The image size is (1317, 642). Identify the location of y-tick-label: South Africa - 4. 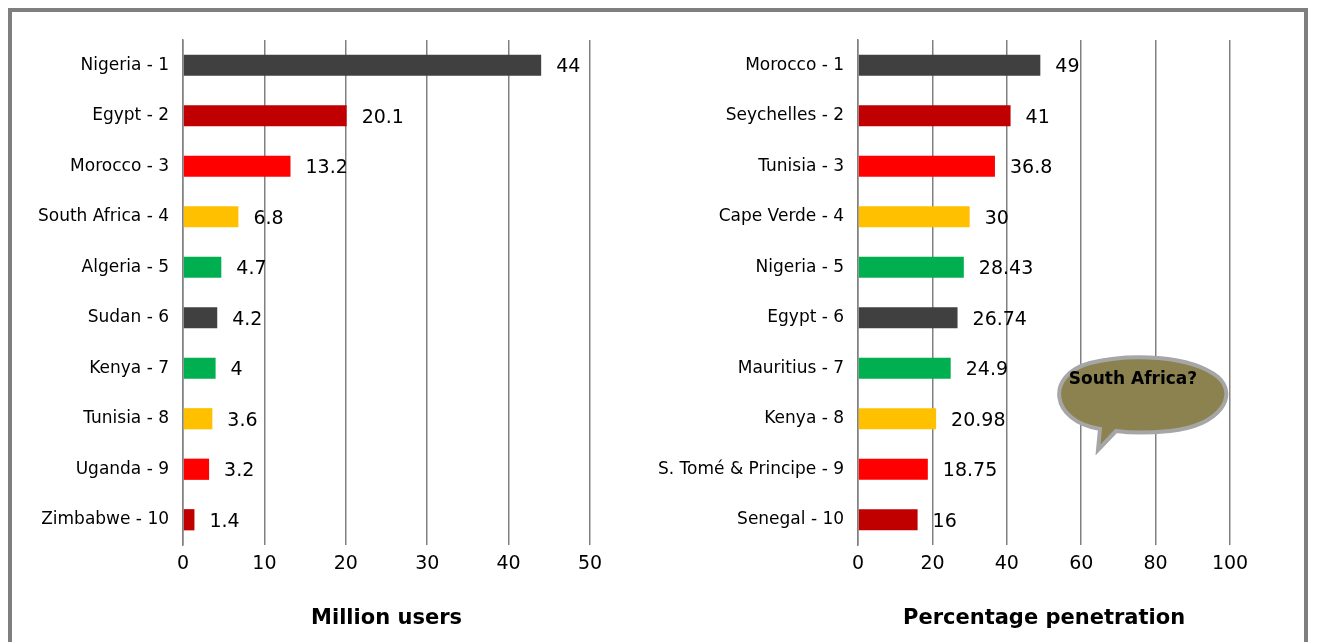
(103, 215).